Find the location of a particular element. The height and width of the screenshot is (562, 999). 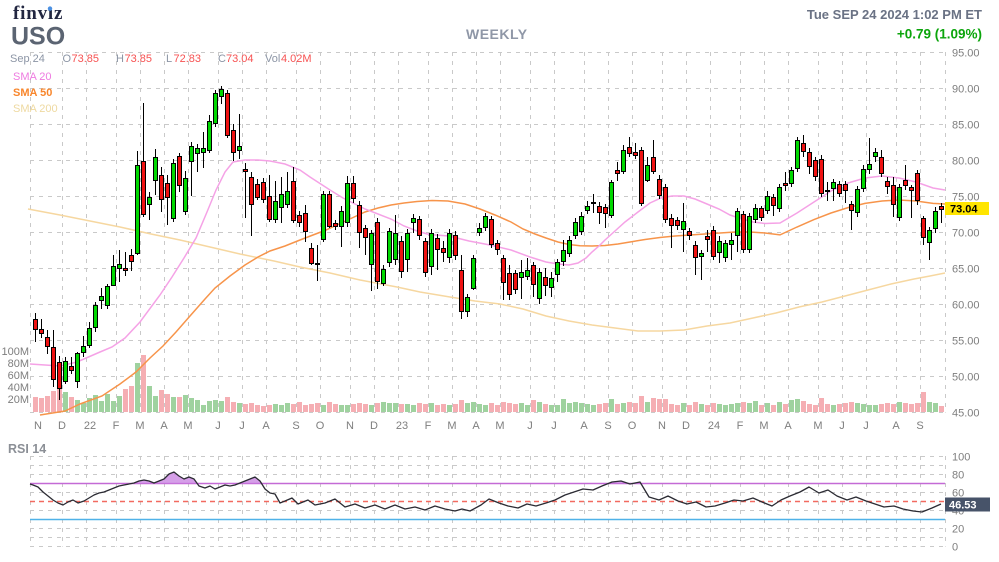

svg-text: 80 is located at coordinates (958, 475).